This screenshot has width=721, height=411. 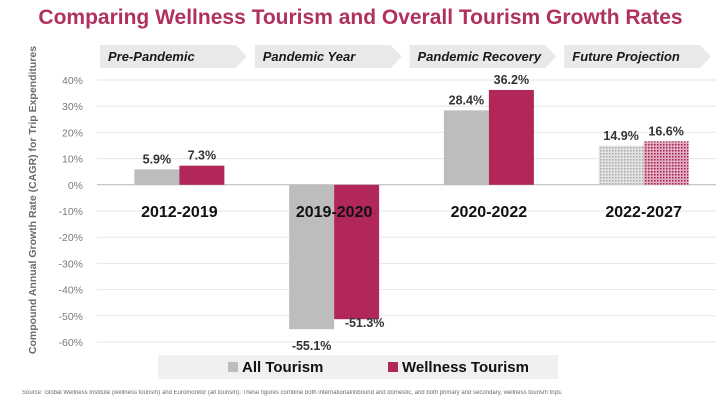 What do you see at coordinates (72, 160) in the screenshot?
I see `y-tick-label: 10%` at bounding box center [72, 160].